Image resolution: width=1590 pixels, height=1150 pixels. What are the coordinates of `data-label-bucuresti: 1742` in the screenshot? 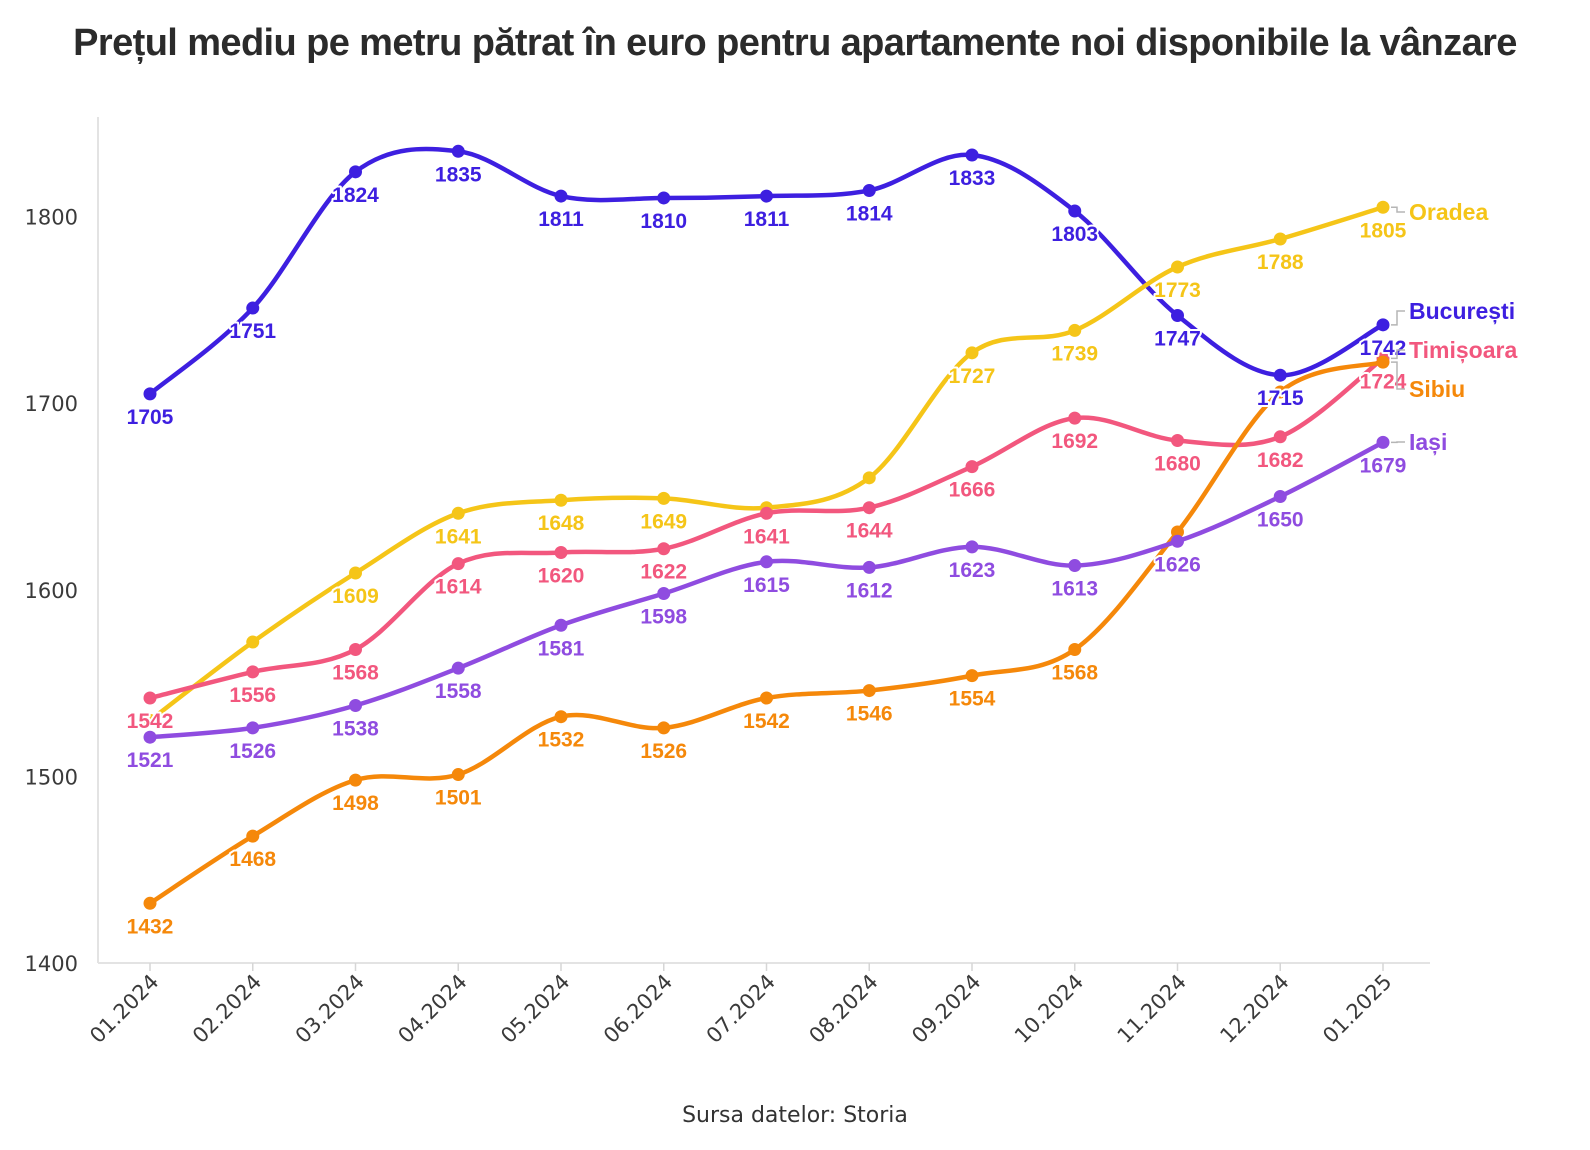 It's located at (1383, 348).